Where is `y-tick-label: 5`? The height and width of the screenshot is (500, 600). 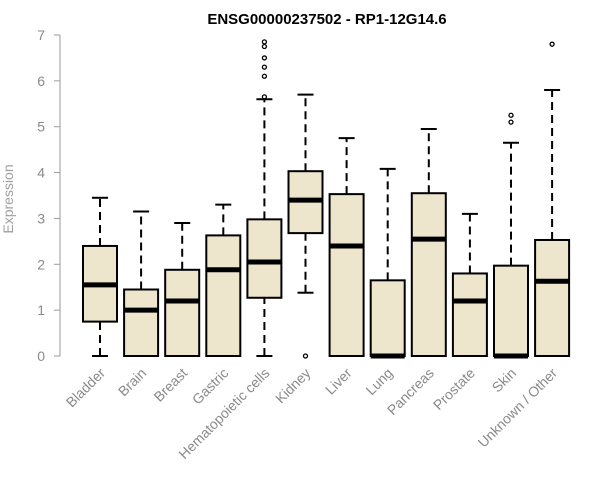 y-tick-label: 5 is located at coordinates (41, 127).